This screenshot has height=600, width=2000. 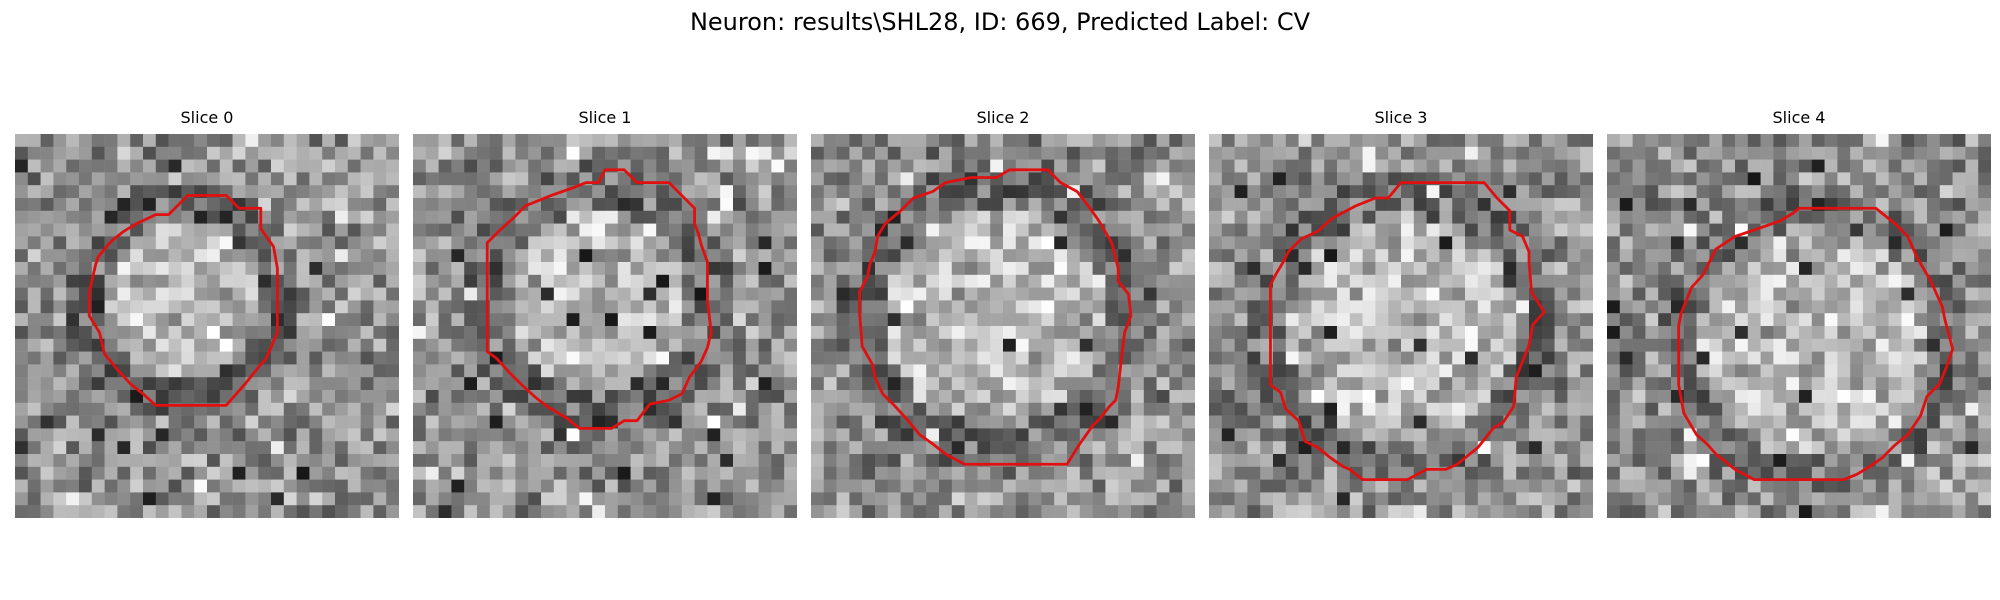 What do you see at coordinates (605, 117) in the screenshot?
I see `slice-title-1: Slice 1` at bounding box center [605, 117].